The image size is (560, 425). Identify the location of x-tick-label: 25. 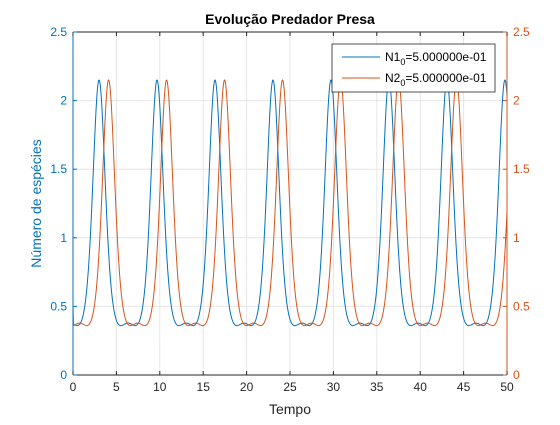
(290, 387).